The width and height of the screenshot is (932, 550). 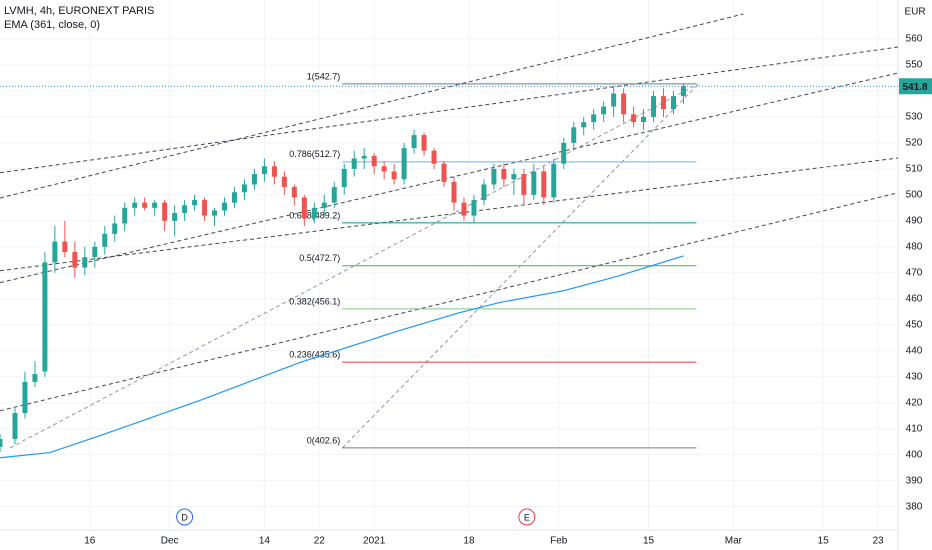 I want to click on event-marker, so click(x=185, y=517).